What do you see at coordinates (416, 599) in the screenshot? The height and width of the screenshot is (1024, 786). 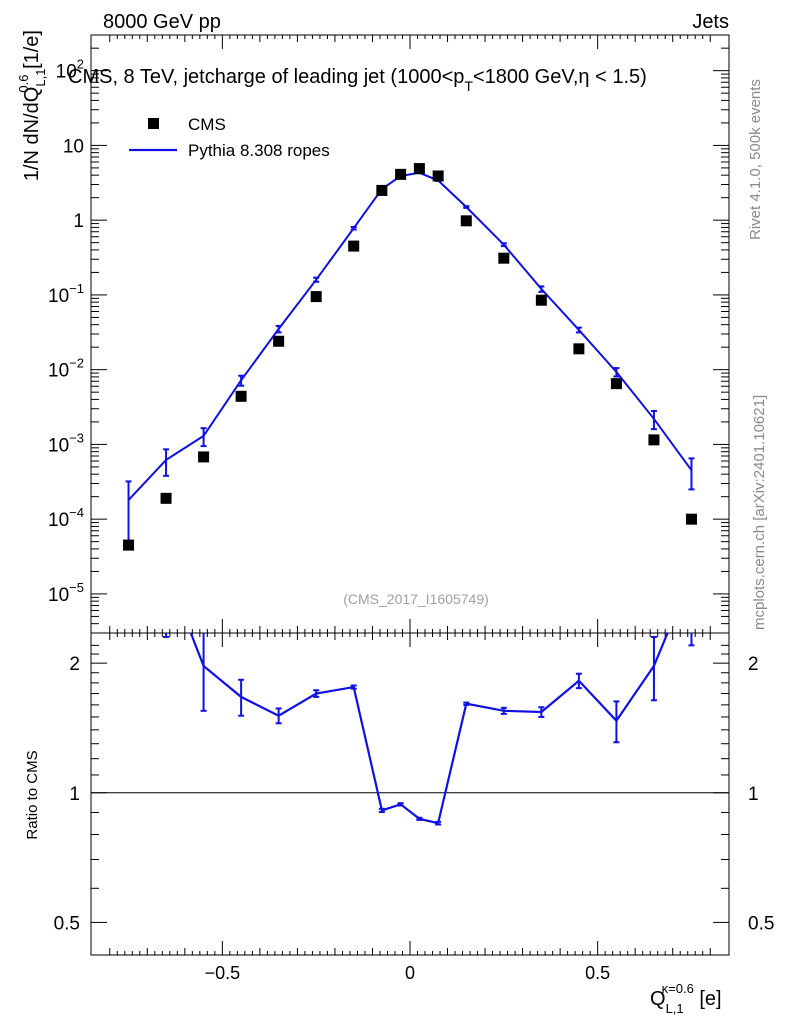 I see `analysis-annotation: (CMS_2017_I1605749)` at bounding box center [416, 599].